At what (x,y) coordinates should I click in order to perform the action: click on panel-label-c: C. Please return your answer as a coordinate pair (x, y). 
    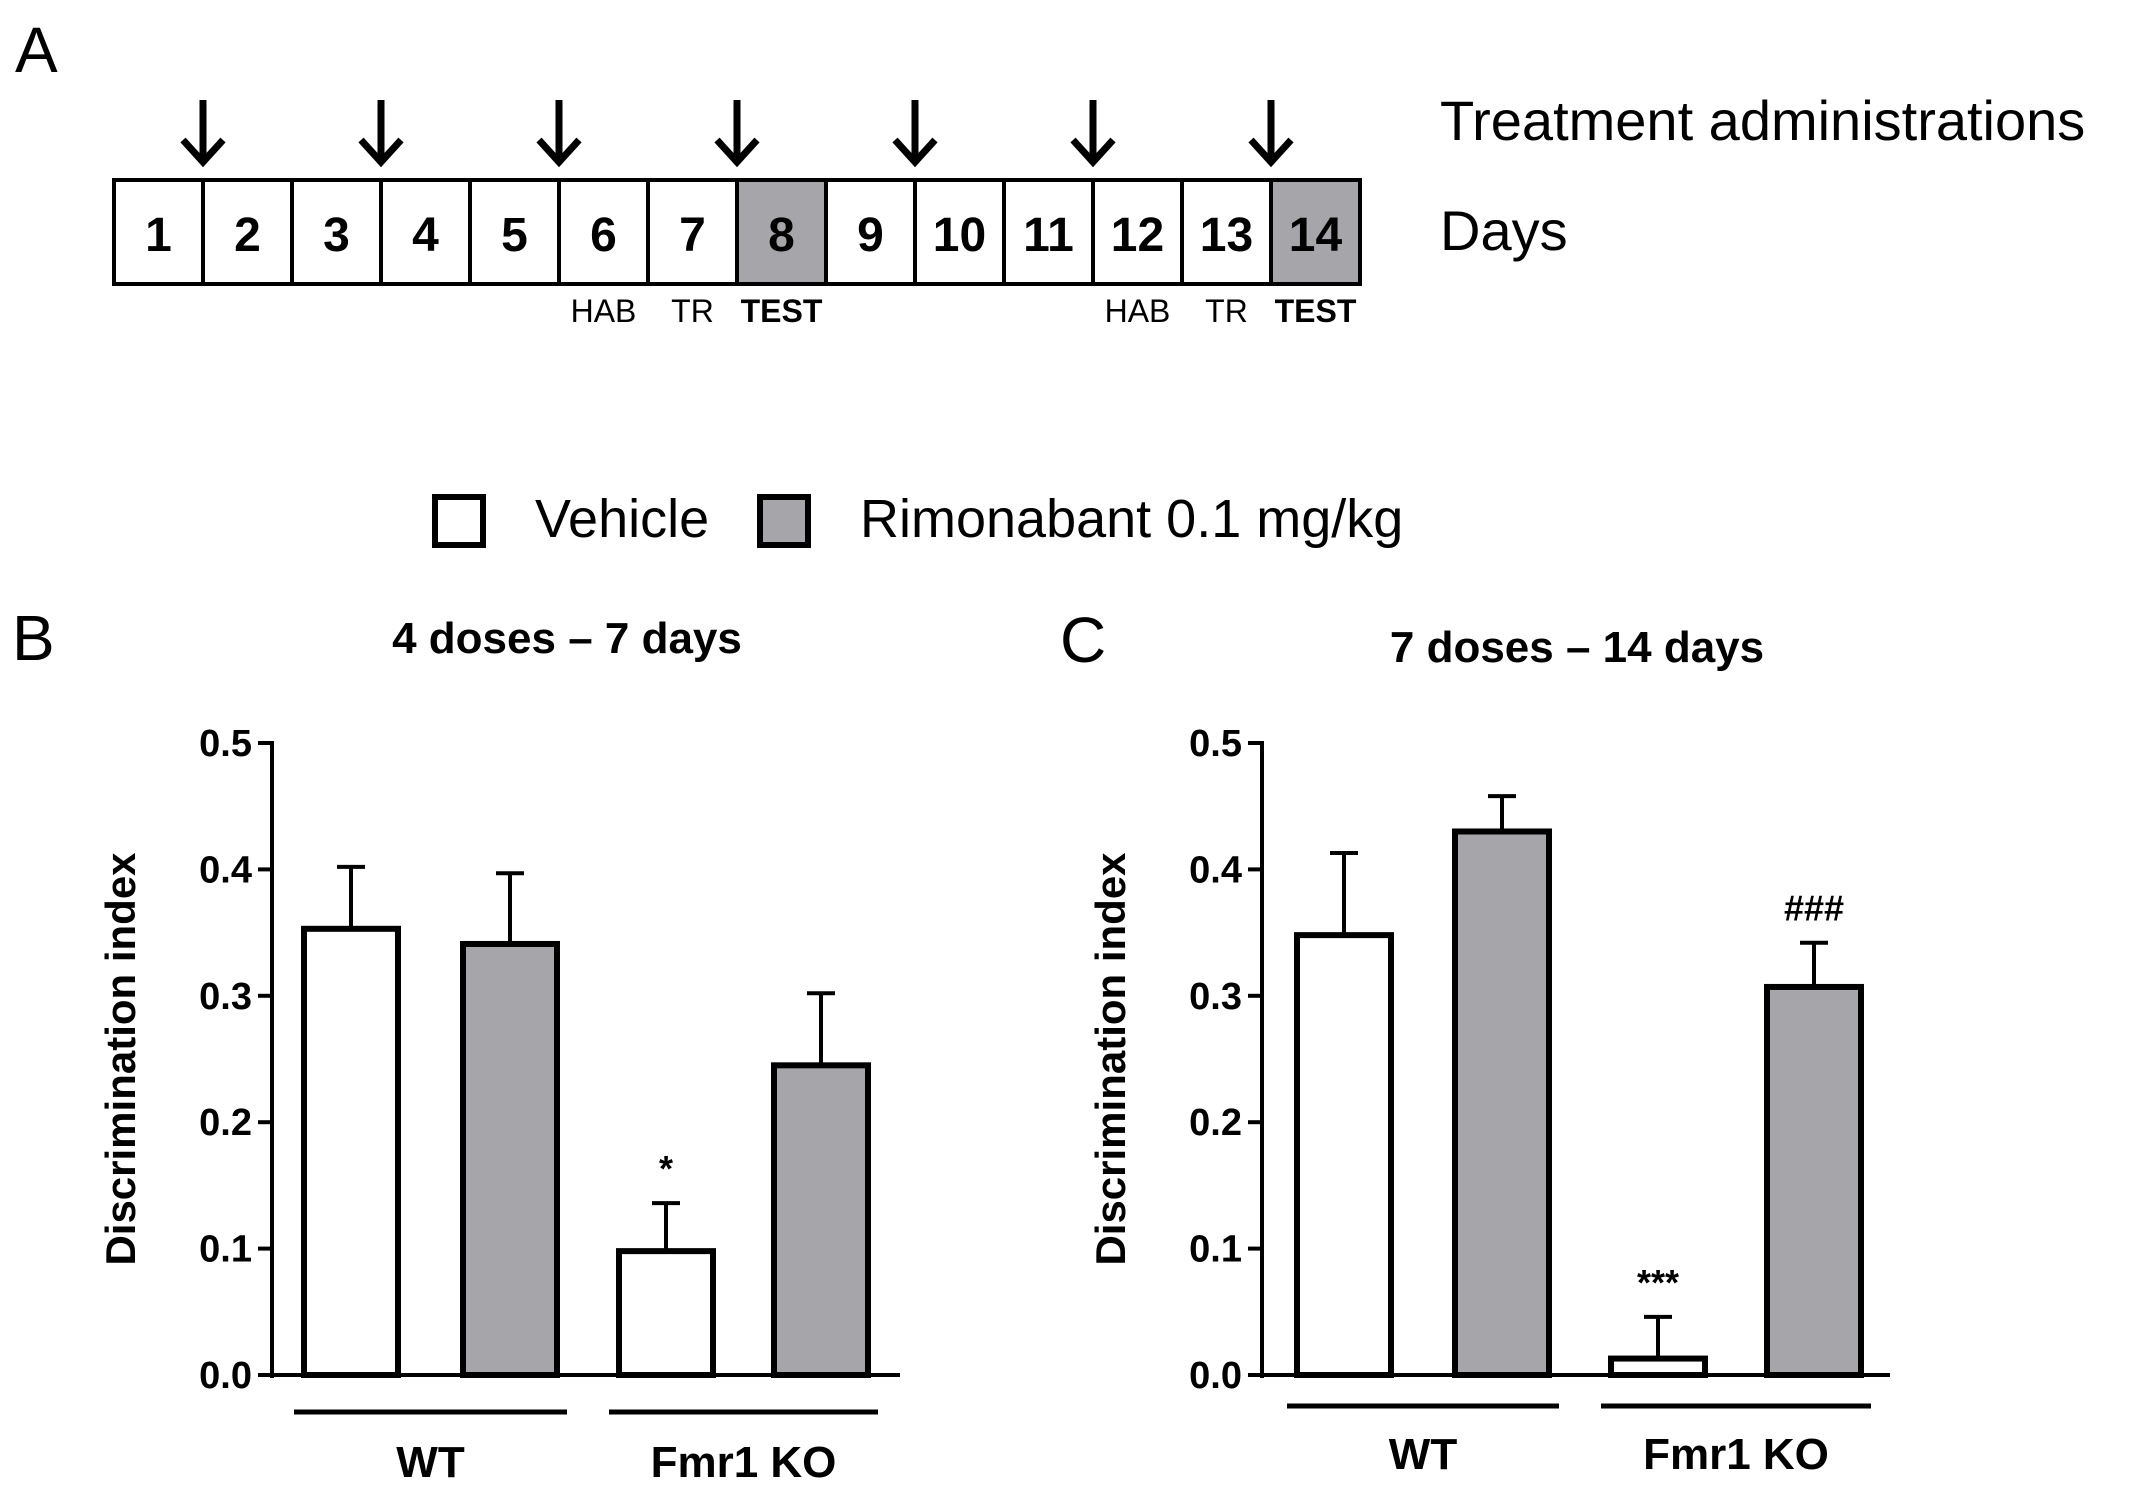
    Looking at the image, I should click on (1083, 640).